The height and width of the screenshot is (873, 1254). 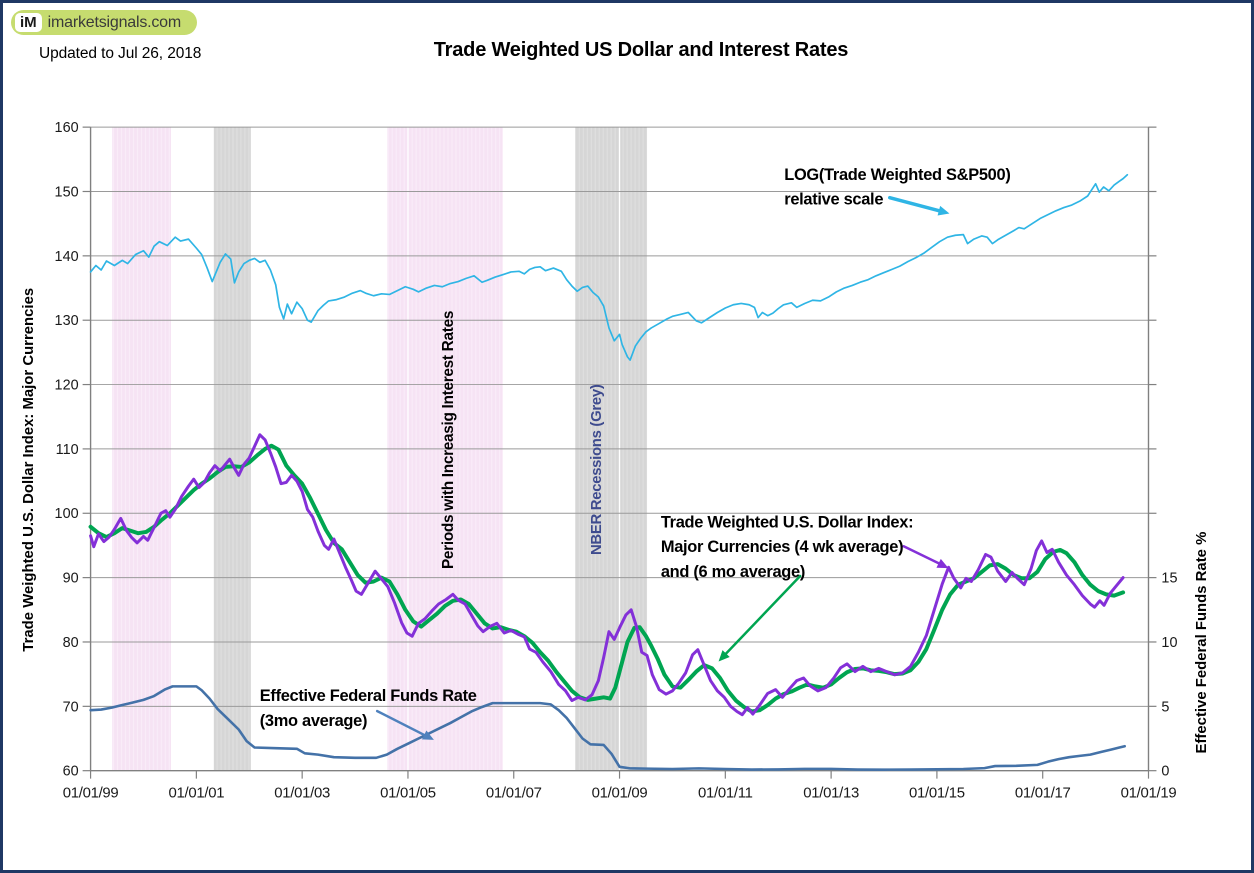 I want to click on right-axis-tick-label: 0, so click(x=1165, y=772).